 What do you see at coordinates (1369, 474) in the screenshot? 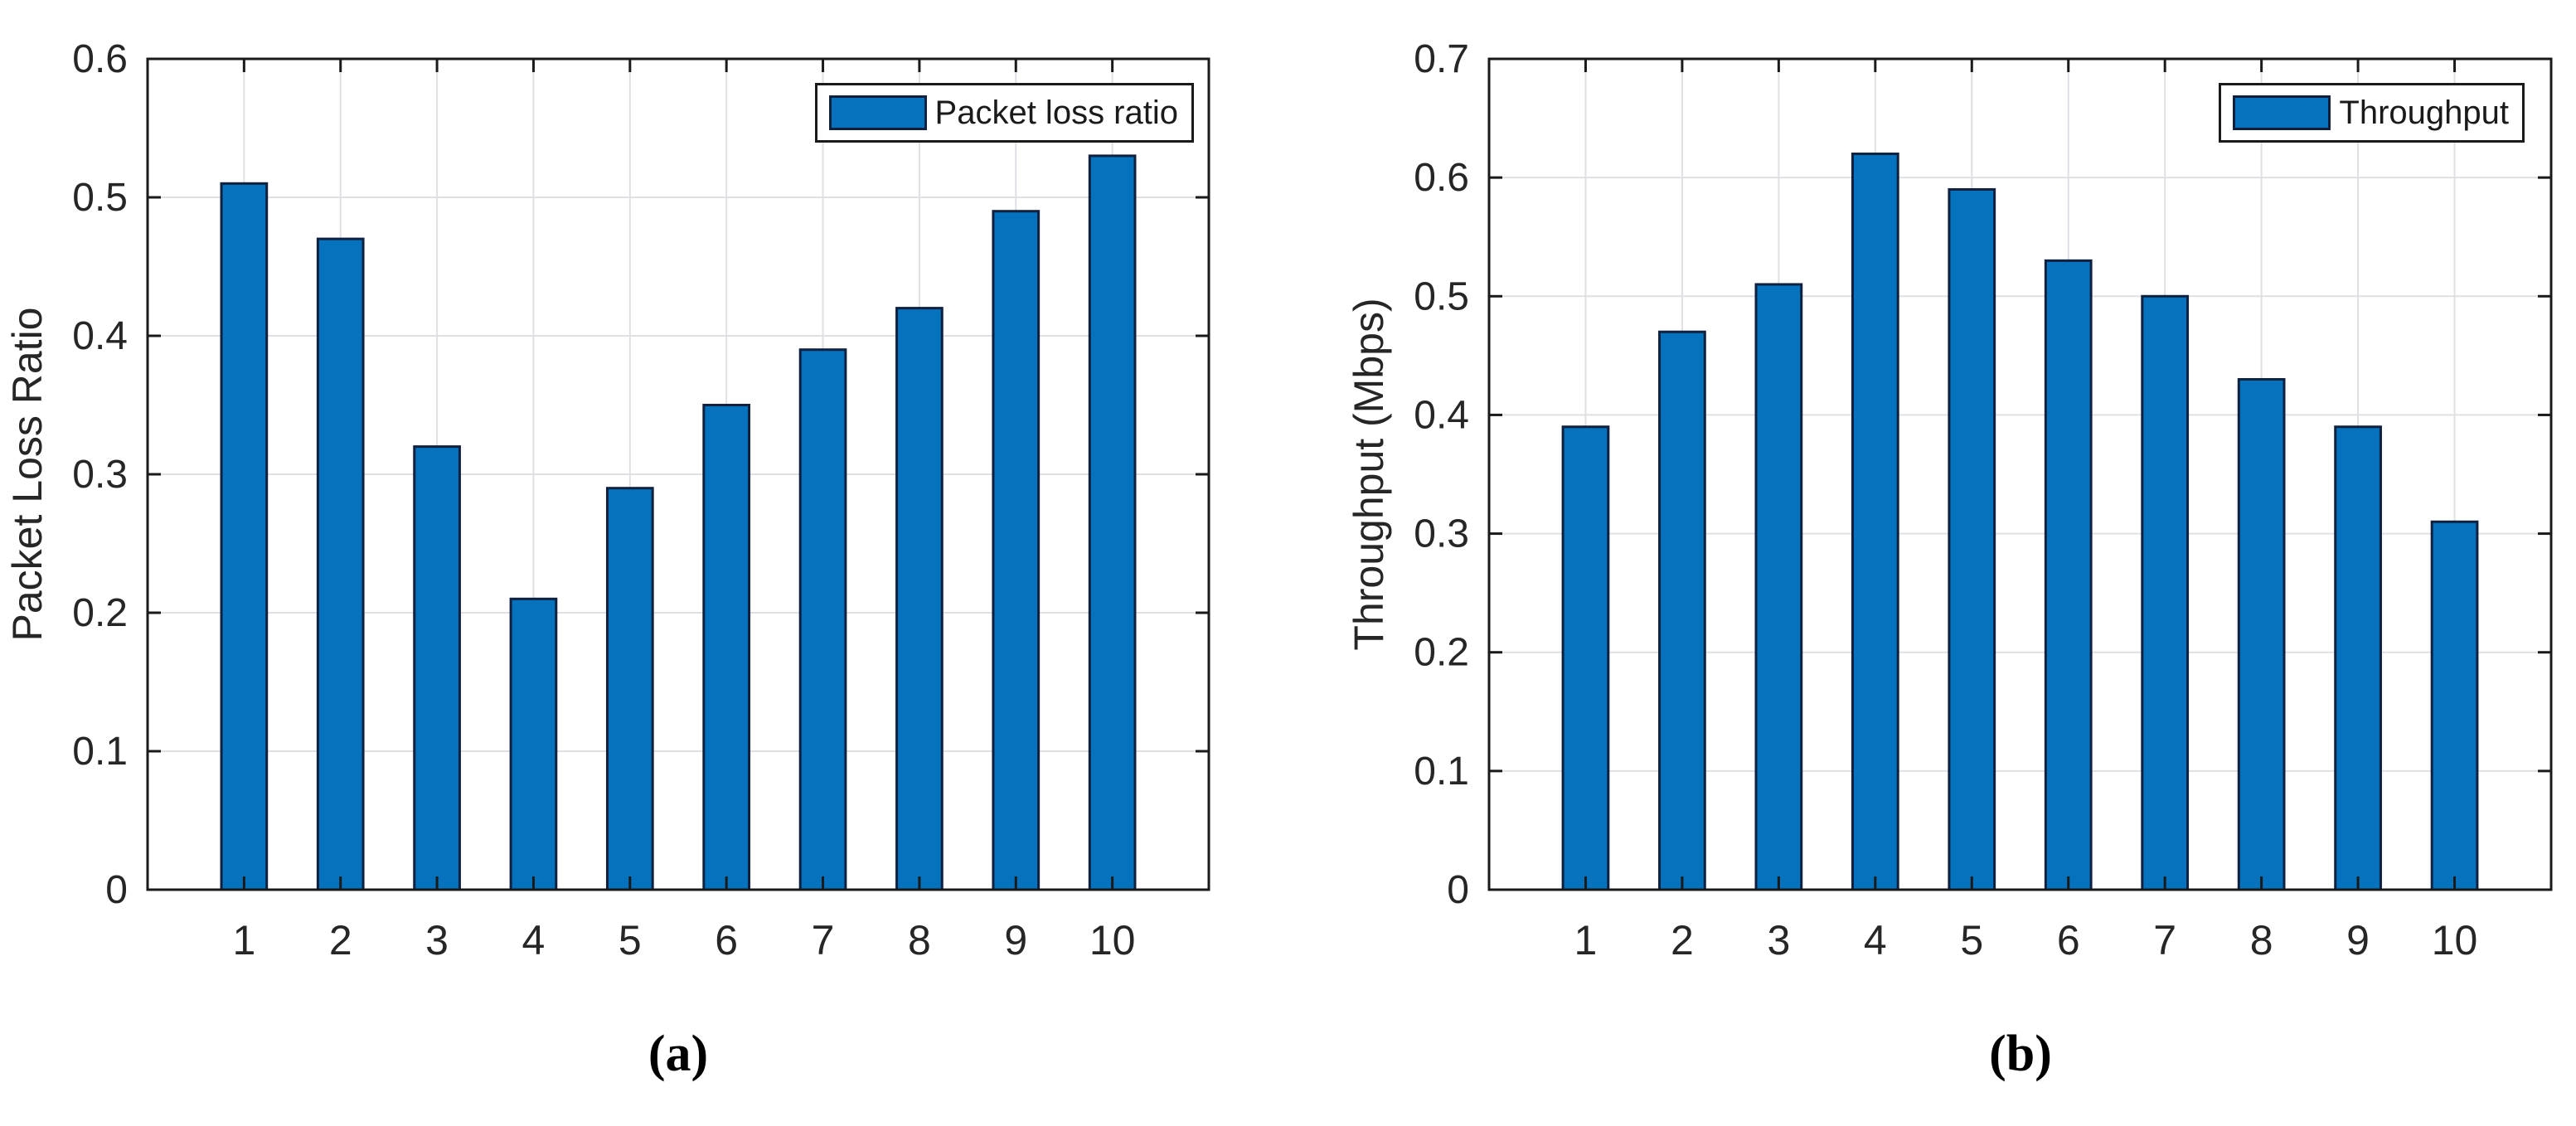
I see `y-axis-label: Throughput (Mbps)` at bounding box center [1369, 474].